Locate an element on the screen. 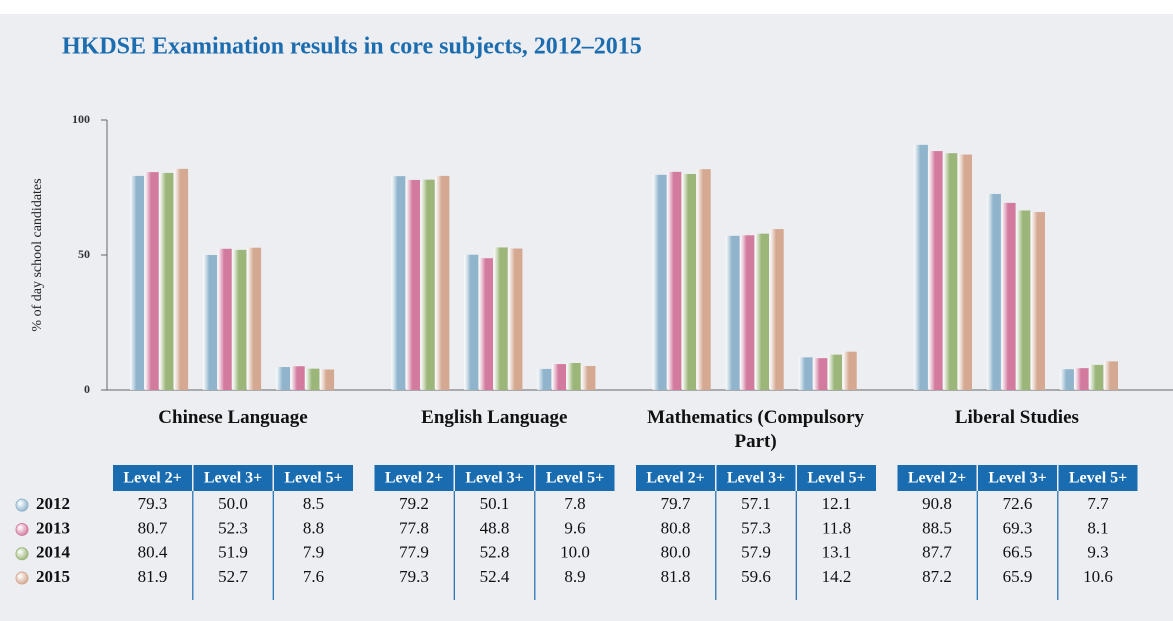 The height and width of the screenshot is (621, 1173). cell-value: 9.6 is located at coordinates (574, 527).